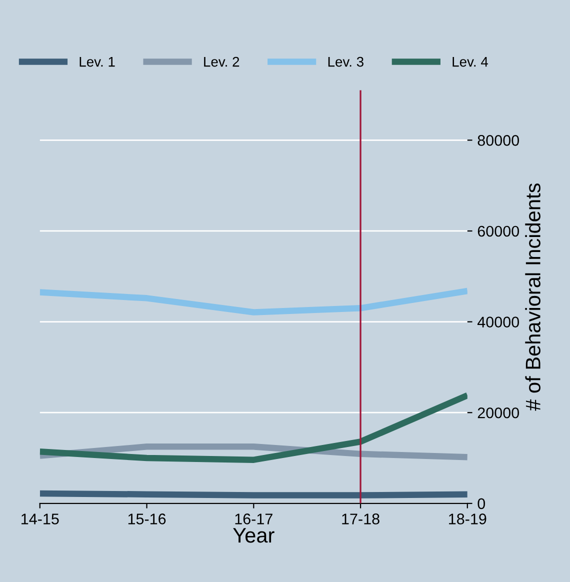  I want to click on x-tick-label: 15-16, so click(147, 519).